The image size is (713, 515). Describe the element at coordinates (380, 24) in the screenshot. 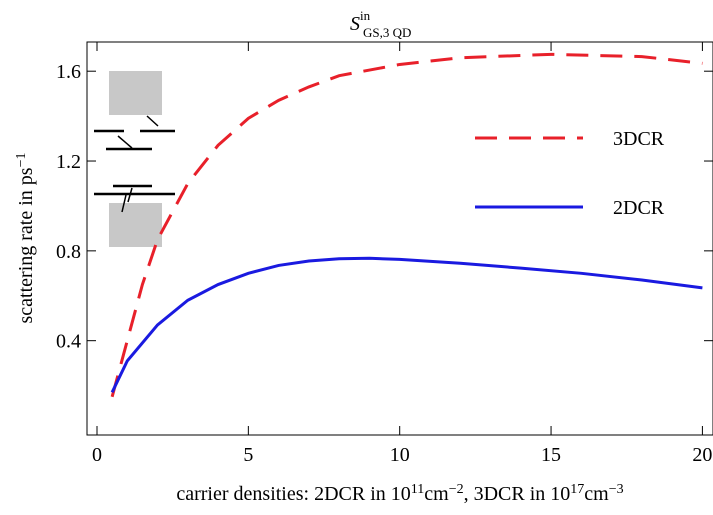

I see `chart-title: Sin GS,3 QD` at that location.